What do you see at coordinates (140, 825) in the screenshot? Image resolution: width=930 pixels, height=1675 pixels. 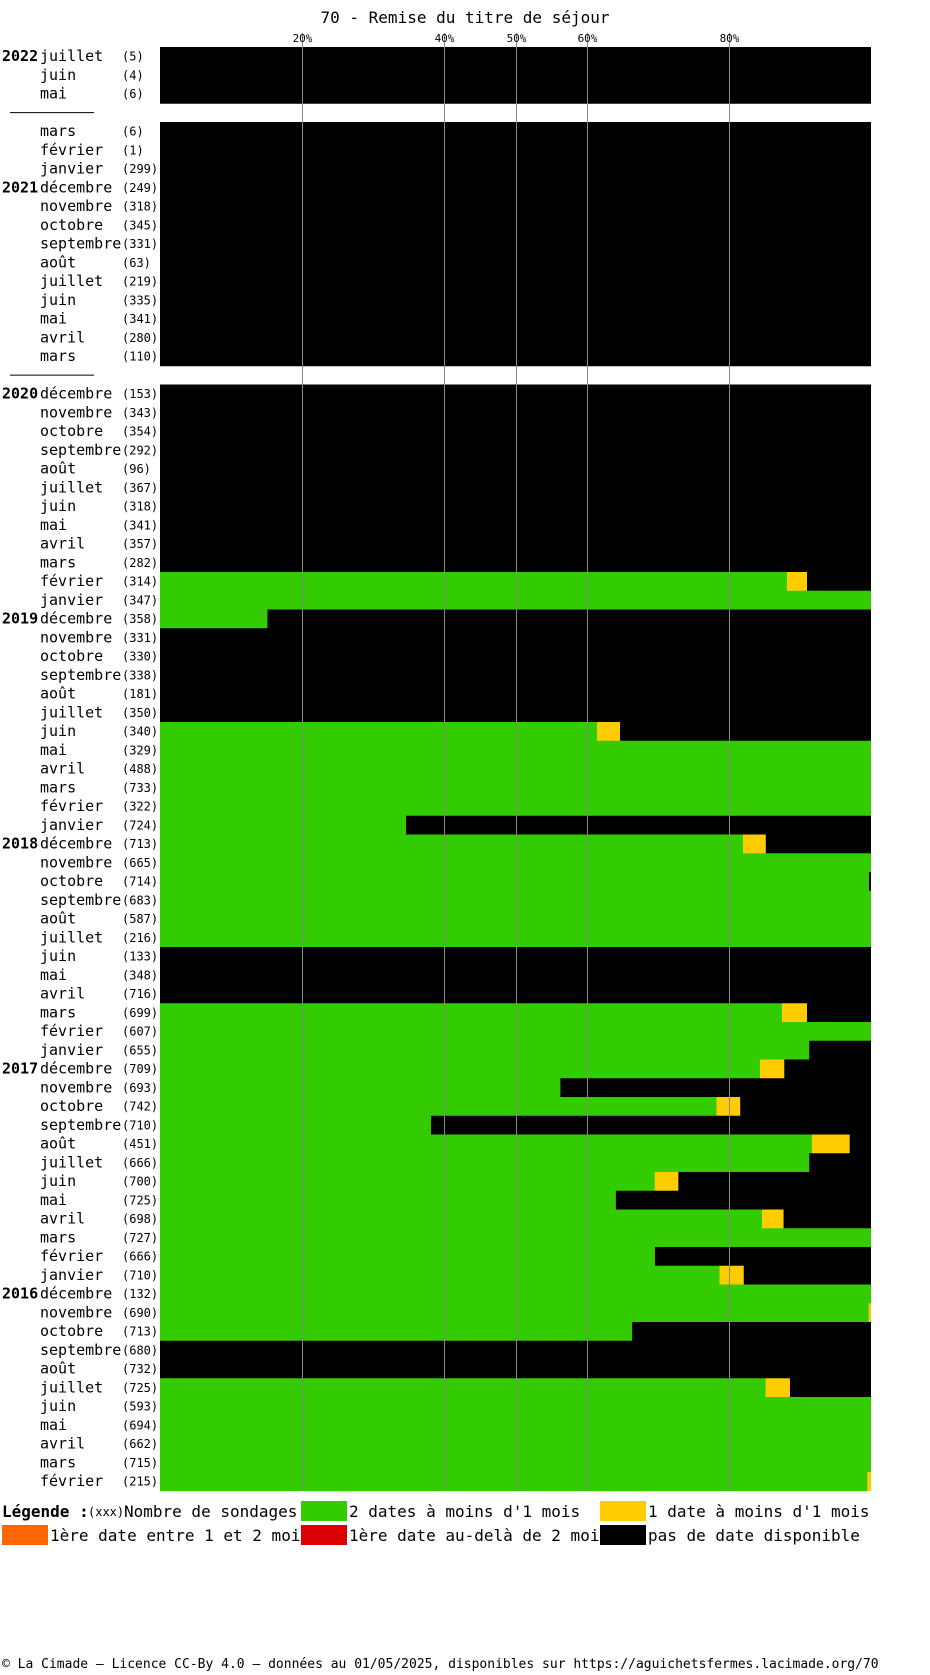 I see `row-count-label: (724)` at bounding box center [140, 825].